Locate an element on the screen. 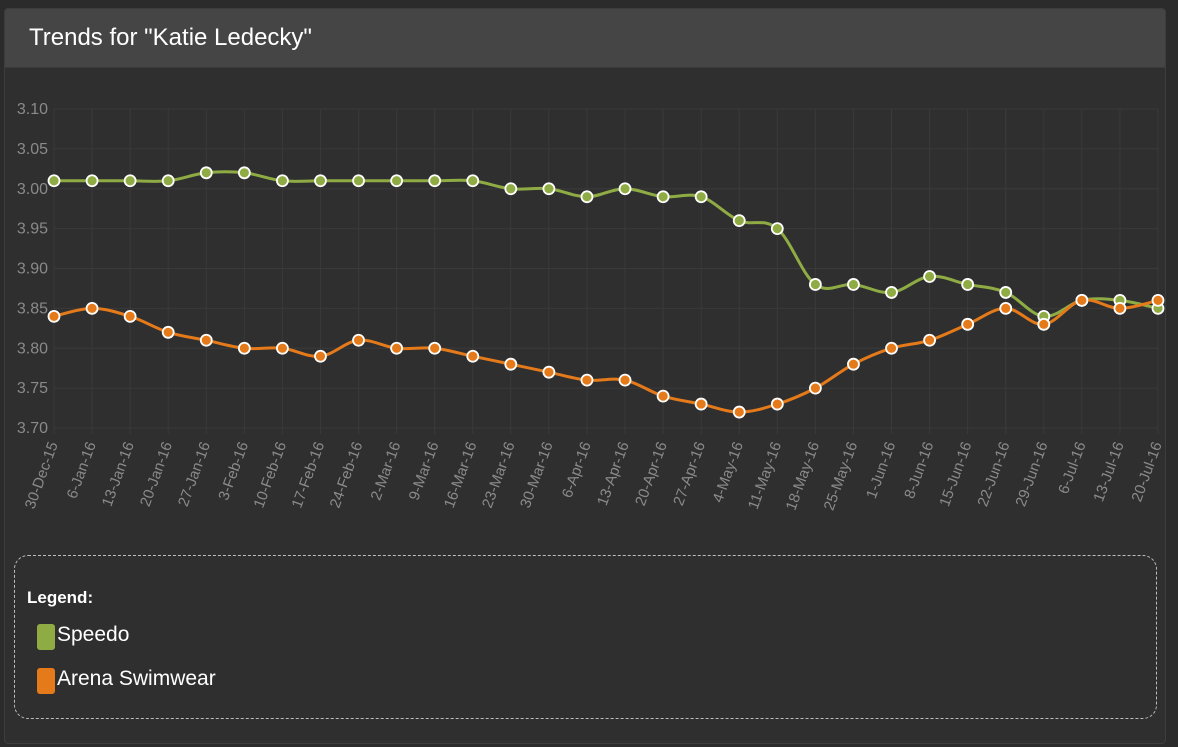 This screenshot has width=1178, height=747. y-tick-label: 3.90 is located at coordinates (32, 269).